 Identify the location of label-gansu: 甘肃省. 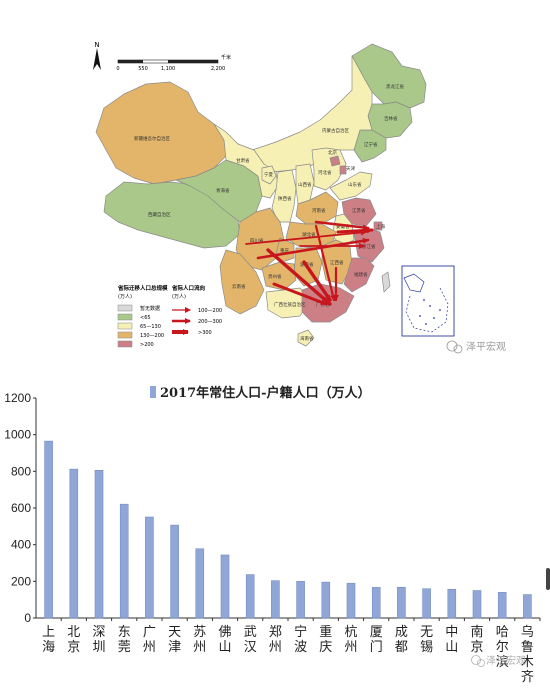
(243, 160).